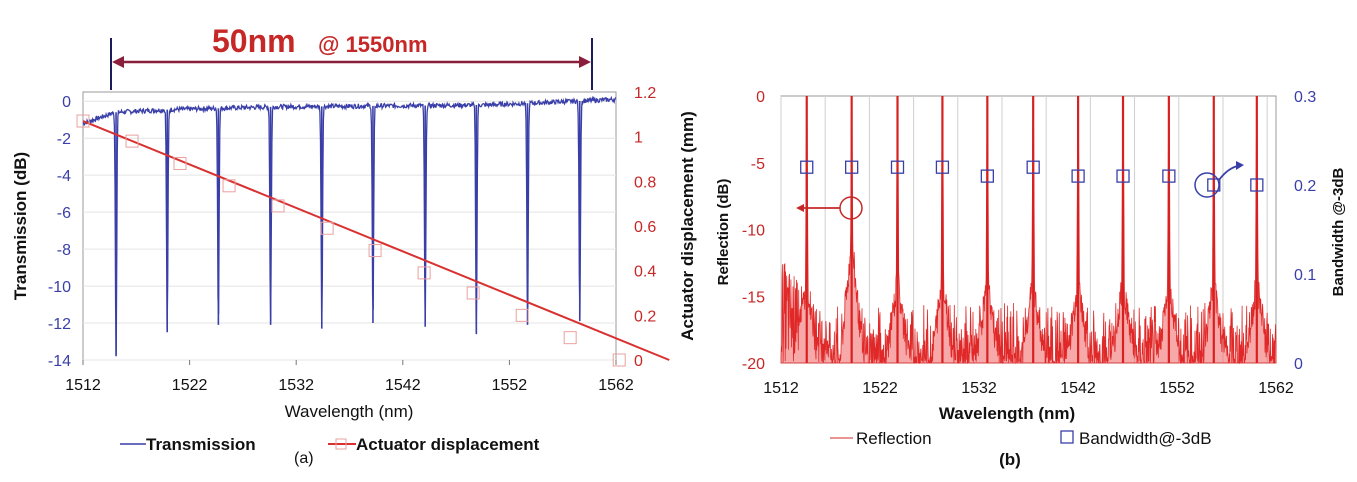 The image size is (1357, 482). Describe the element at coordinates (448, 444) in the screenshot. I see `legend-label-actuator: Actuator displacement` at that location.